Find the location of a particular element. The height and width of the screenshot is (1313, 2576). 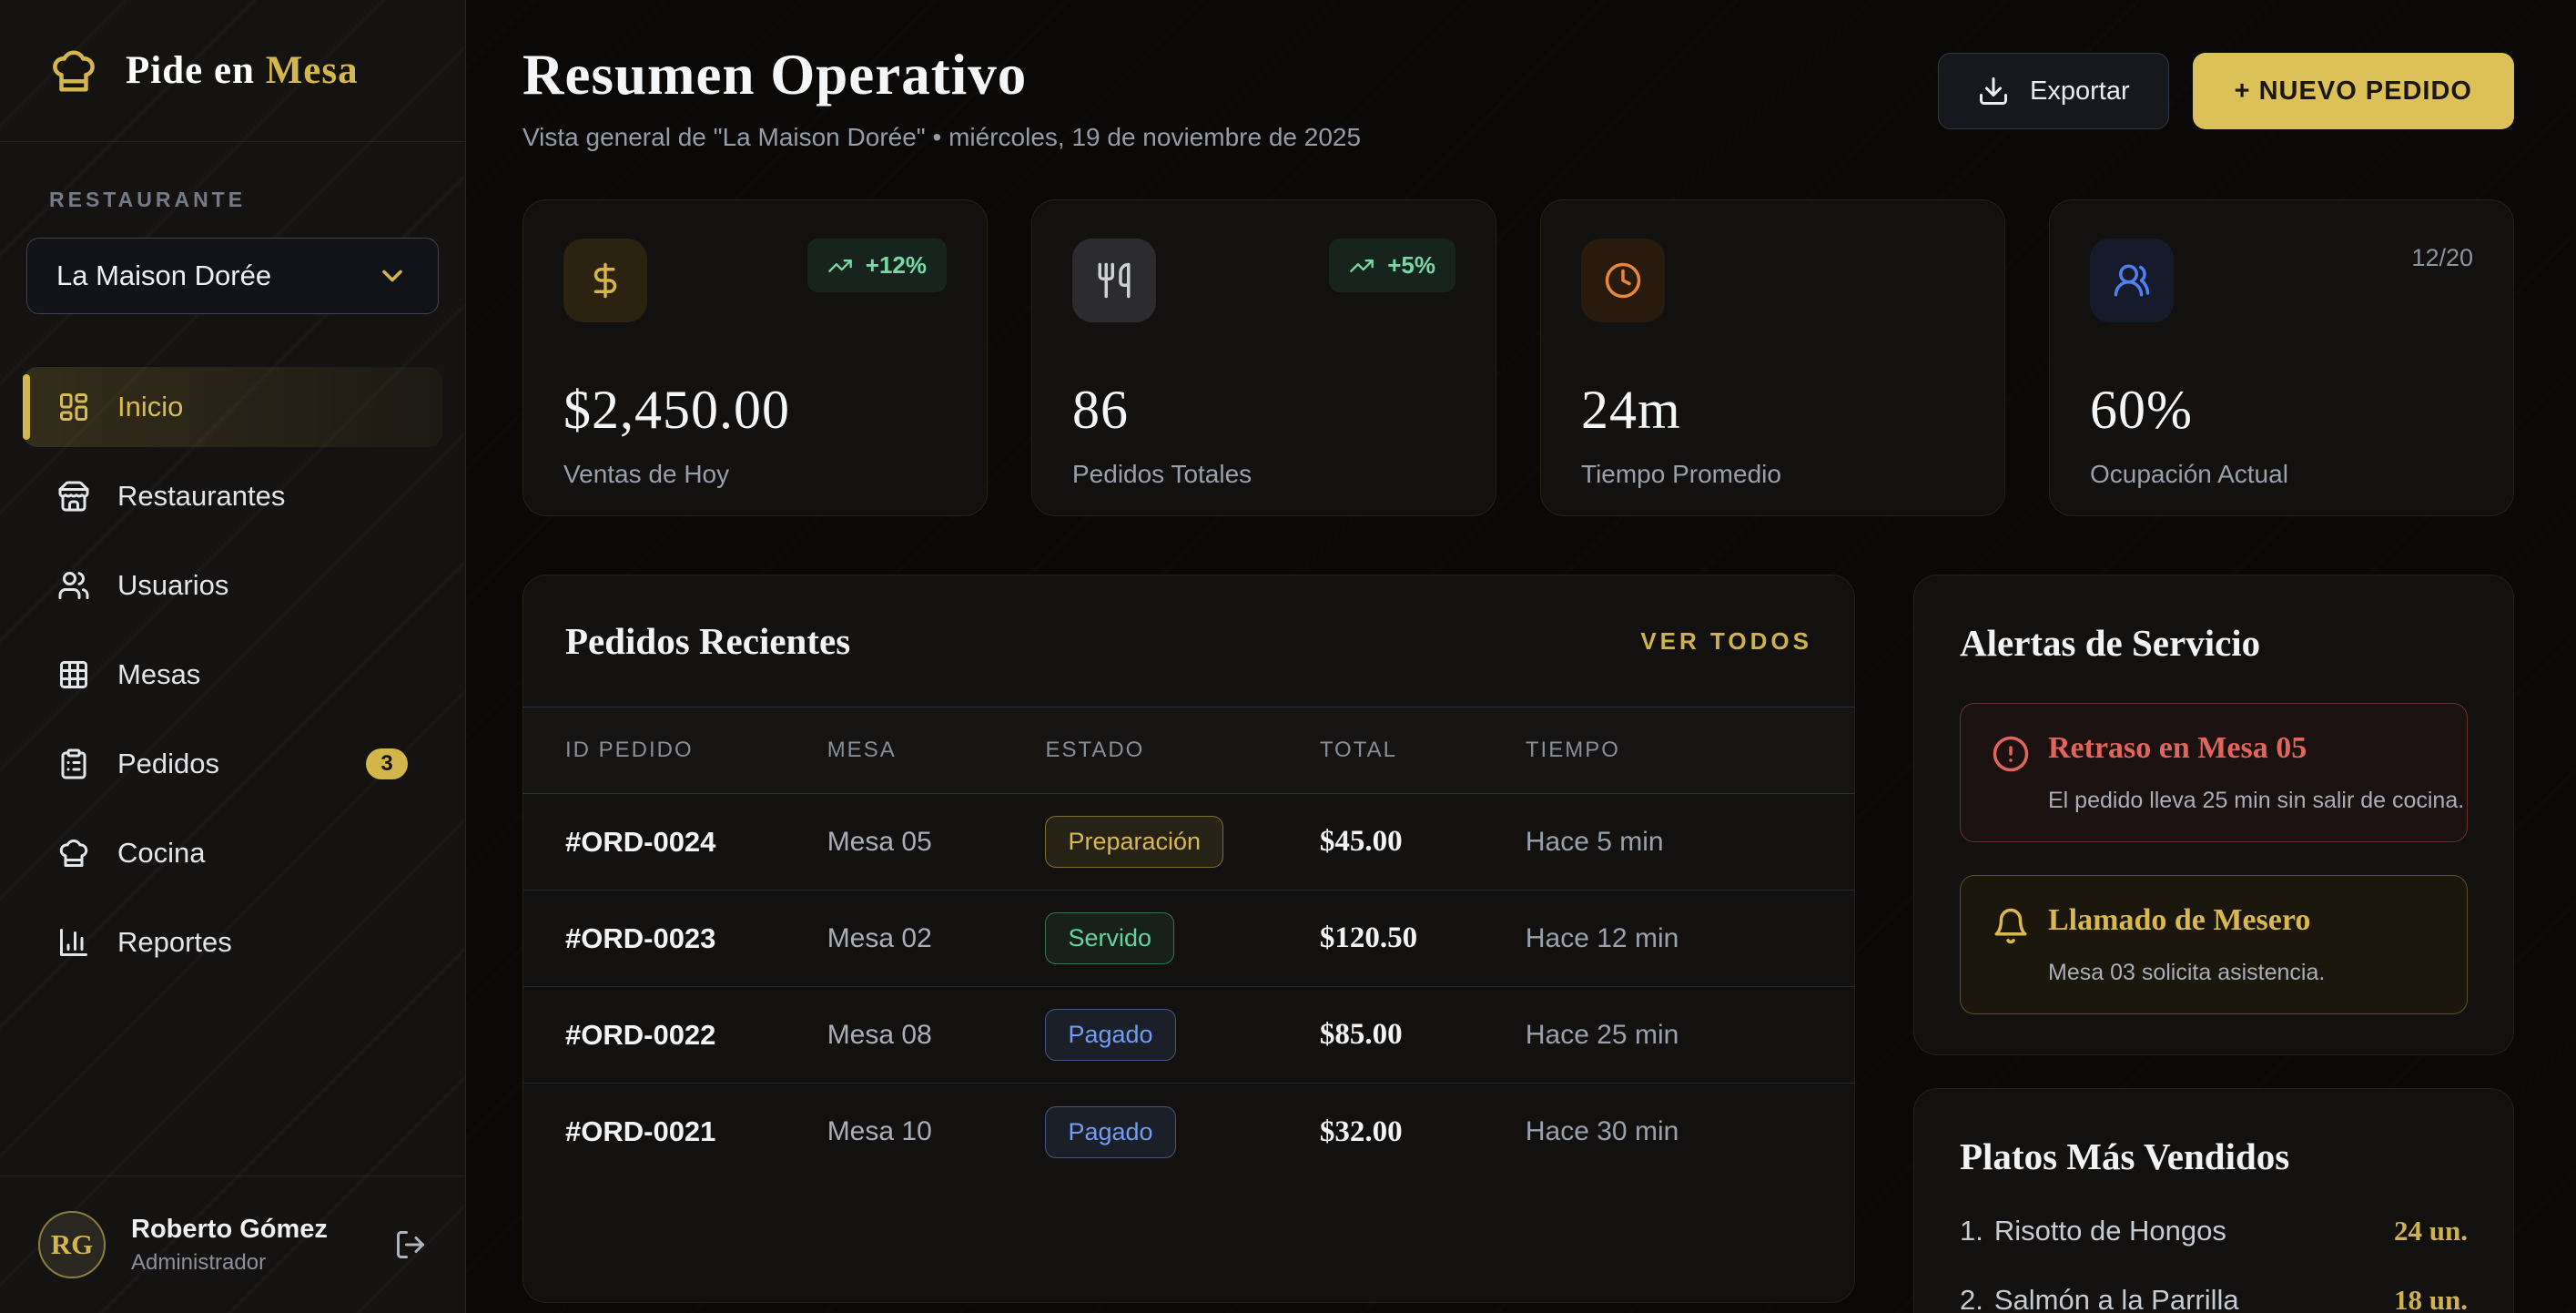

dish-qty: 18 un. is located at coordinates (2431, 1298).